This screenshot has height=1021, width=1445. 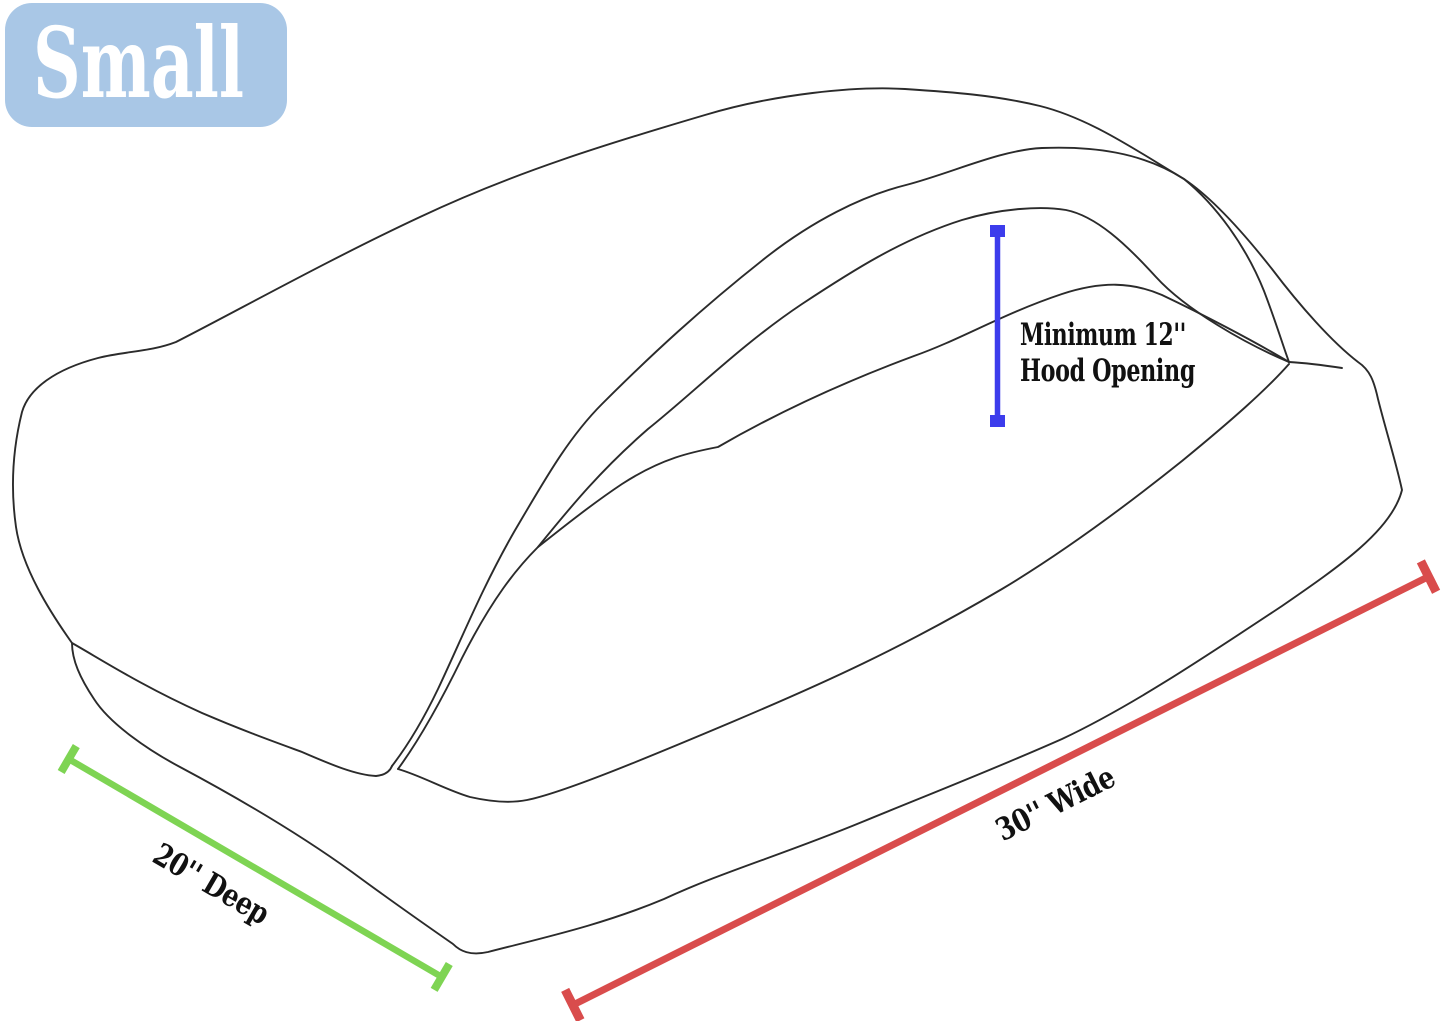 What do you see at coordinates (573, 1004) in the screenshot?
I see `width-dimension-cap-left` at bounding box center [573, 1004].